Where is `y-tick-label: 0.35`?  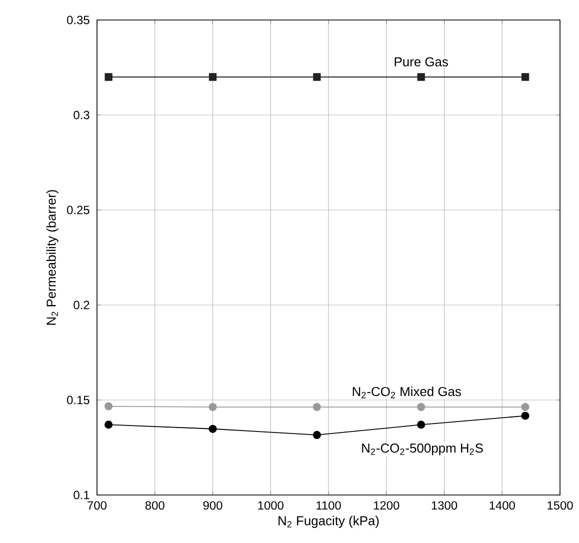 y-tick-label: 0.35 is located at coordinates (78, 20).